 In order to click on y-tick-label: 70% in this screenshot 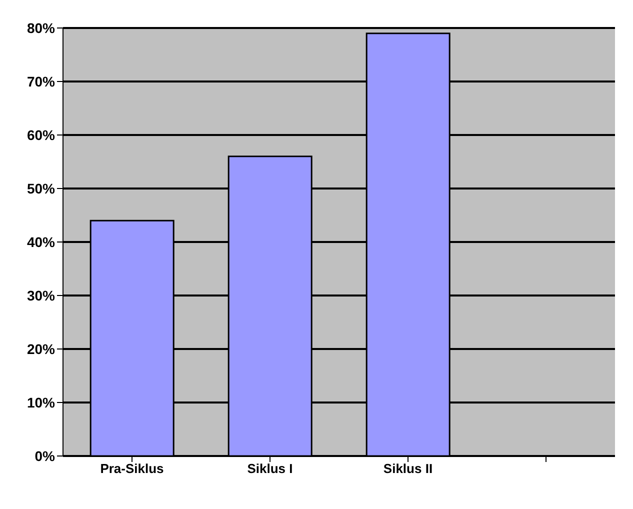, I will do `click(41, 81)`.